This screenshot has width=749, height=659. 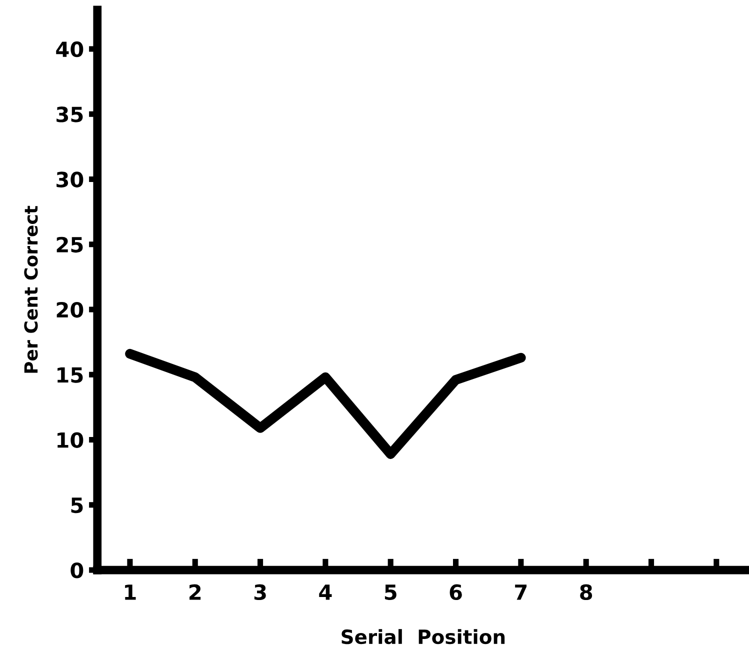 I want to click on x-tick-label: 5, so click(x=390, y=592).